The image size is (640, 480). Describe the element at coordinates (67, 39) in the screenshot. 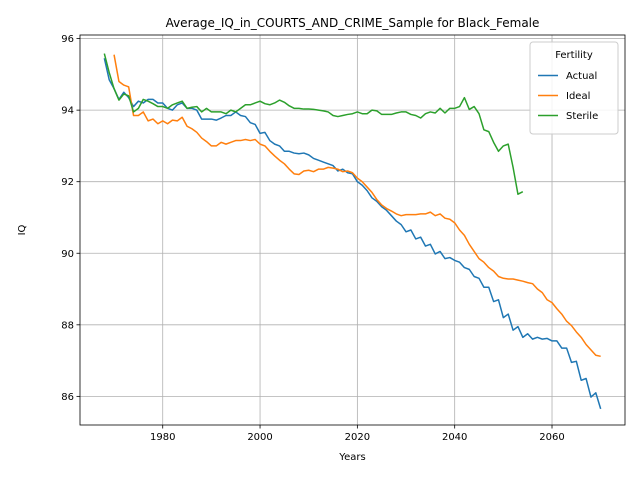

I see `y-tick-label: 96` at that location.